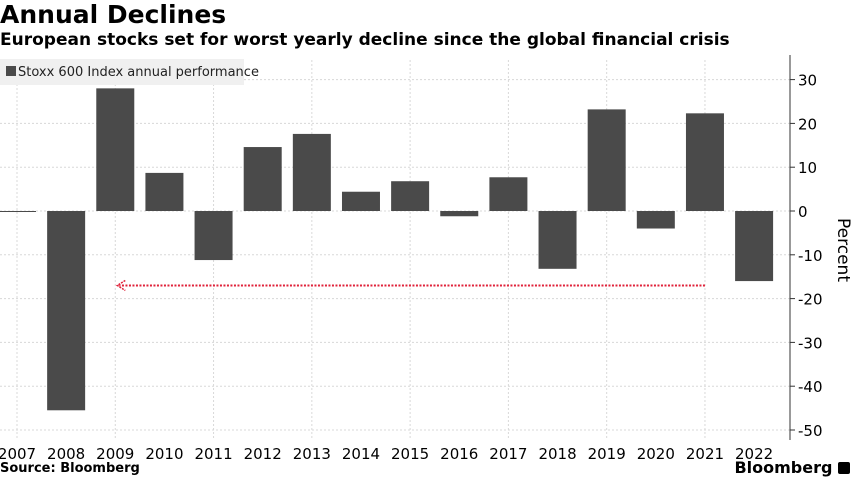  Describe the element at coordinates (607, 454) in the screenshot. I see `x-tick-label: 2019` at that location.